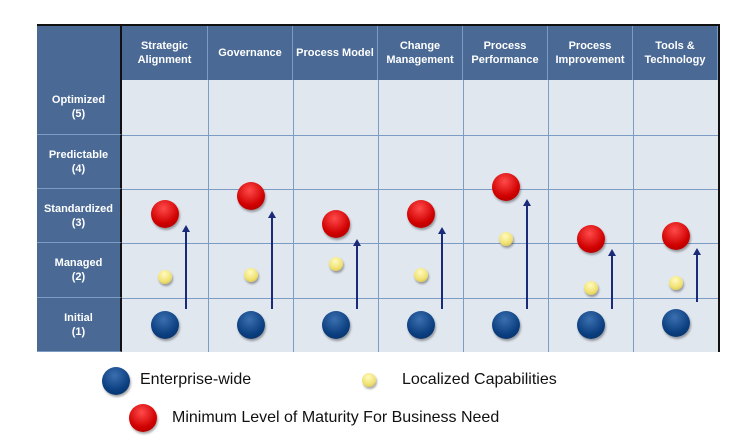 This screenshot has height=440, width=747. I want to click on column-header: Change Management, so click(420, 53).